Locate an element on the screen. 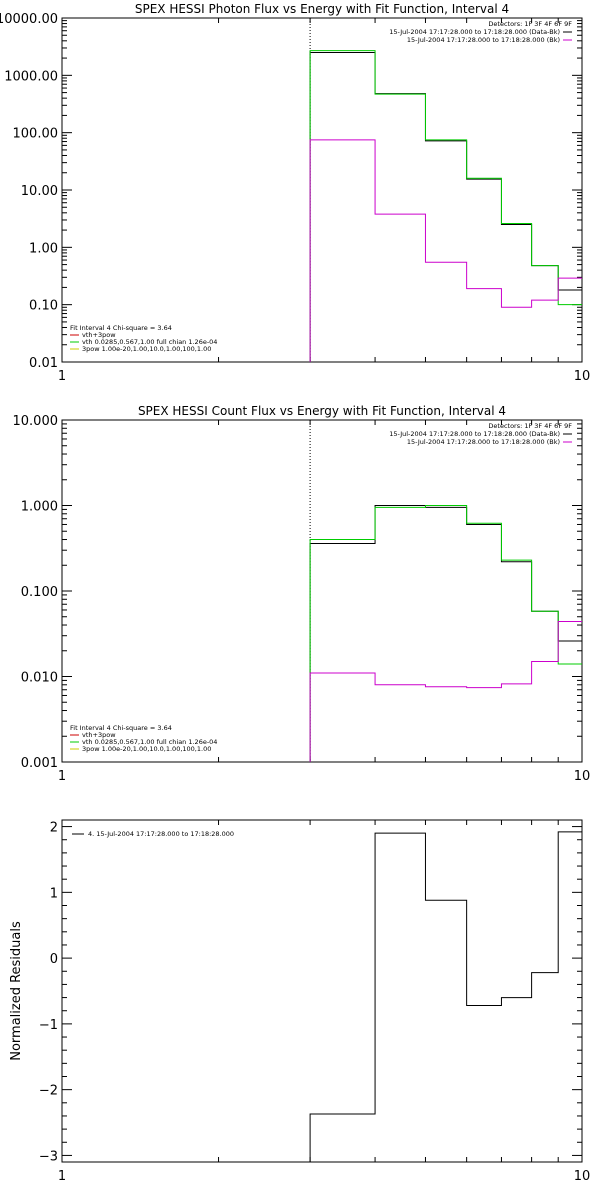  y-tick-label: 1.000 is located at coordinates (39, 507).